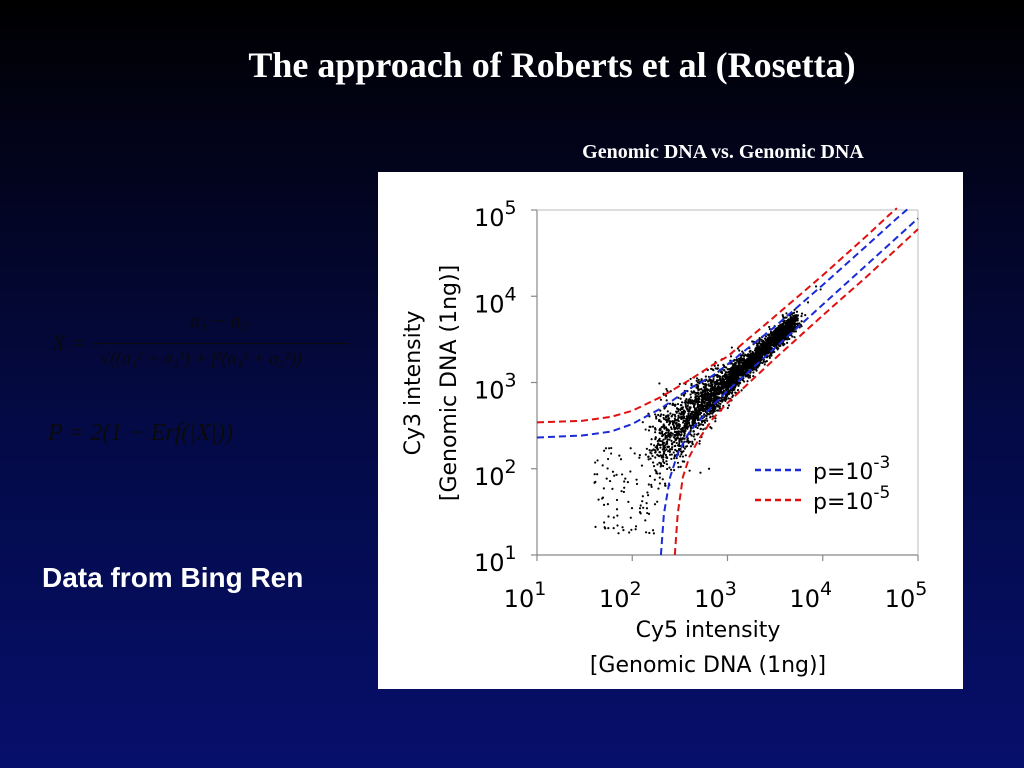  Describe the element at coordinates (851, 499) in the screenshot. I see `legend-label-p5: p=10-5` at that location.